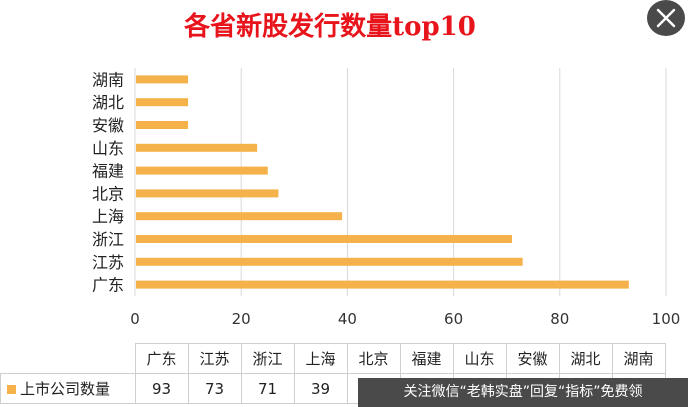 The width and height of the screenshot is (688, 407). Describe the element at coordinates (638, 358) in the screenshot. I see `table-category-cell: 湖南` at that location.